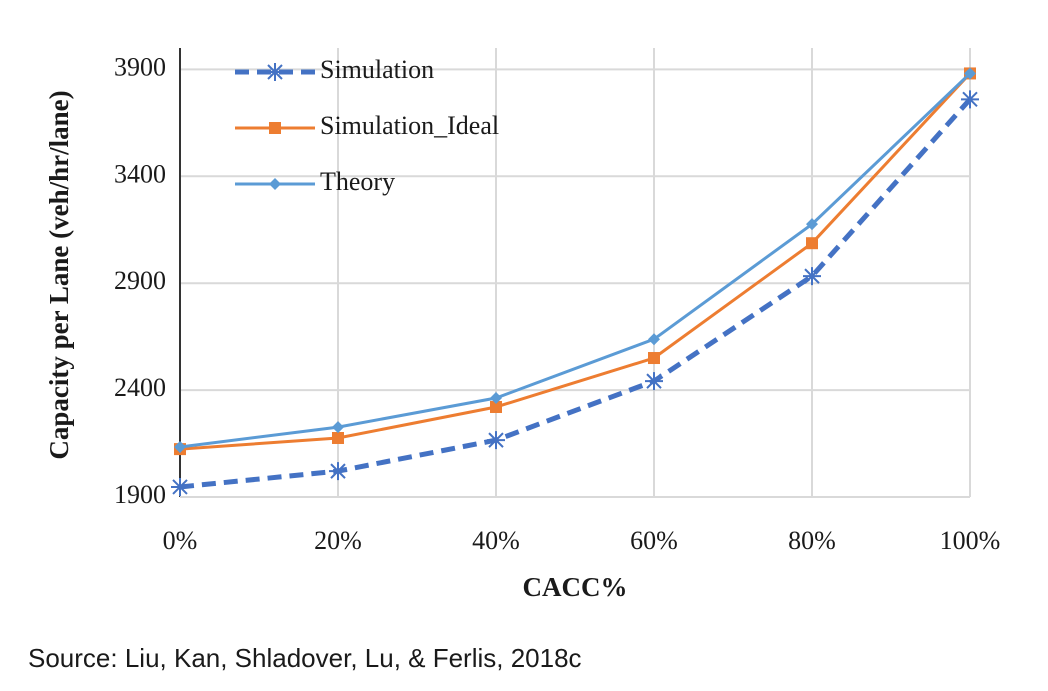 This screenshot has height=691, width=1048. Describe the element at coordinates (812, 540) in the screenshot. I see `x-tick-label: 80%` at that location.